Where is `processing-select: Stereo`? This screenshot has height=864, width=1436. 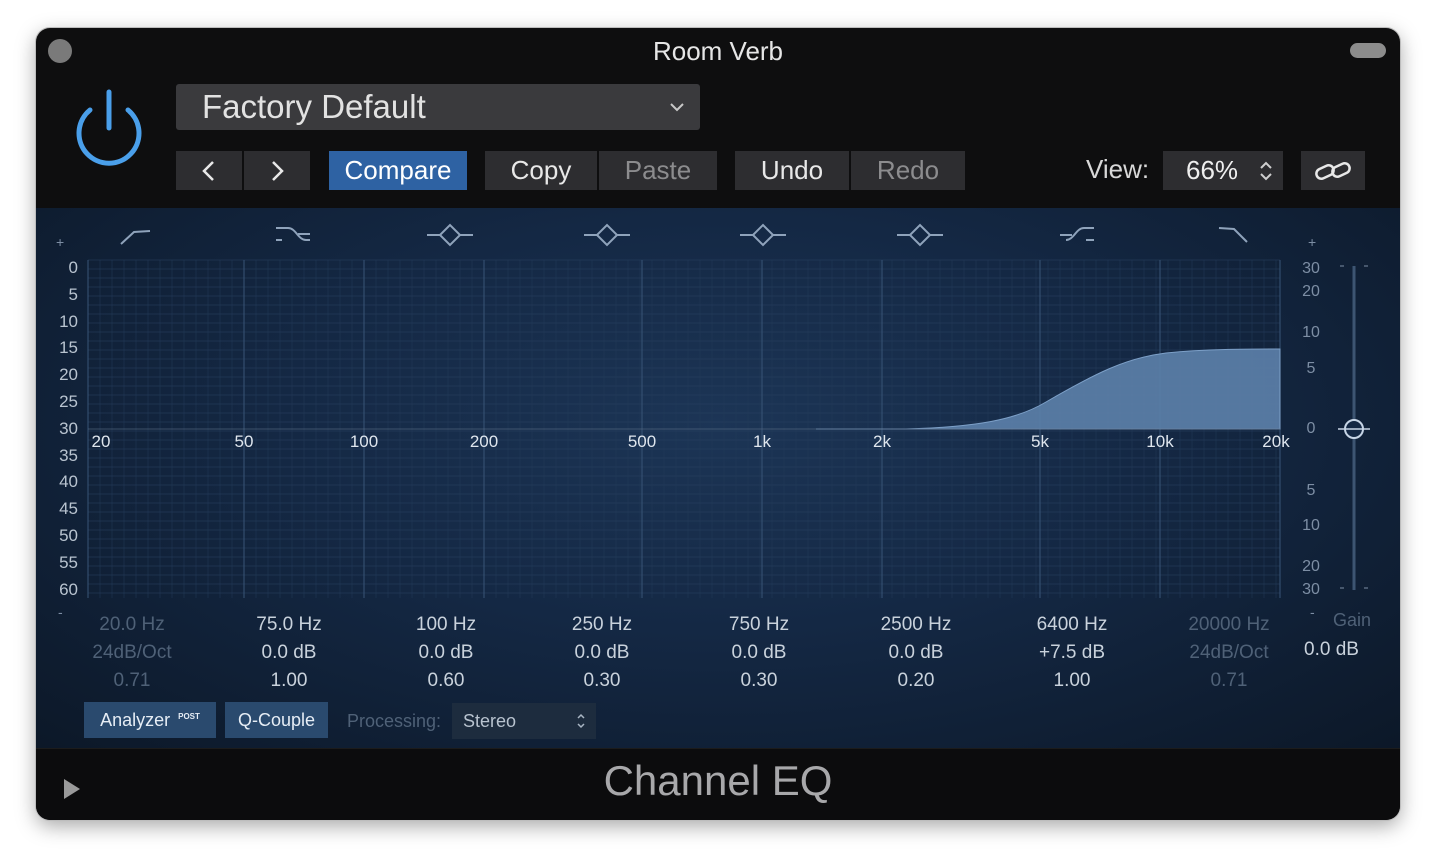 processing-select: Stereo is located at coordinates (524, 721).